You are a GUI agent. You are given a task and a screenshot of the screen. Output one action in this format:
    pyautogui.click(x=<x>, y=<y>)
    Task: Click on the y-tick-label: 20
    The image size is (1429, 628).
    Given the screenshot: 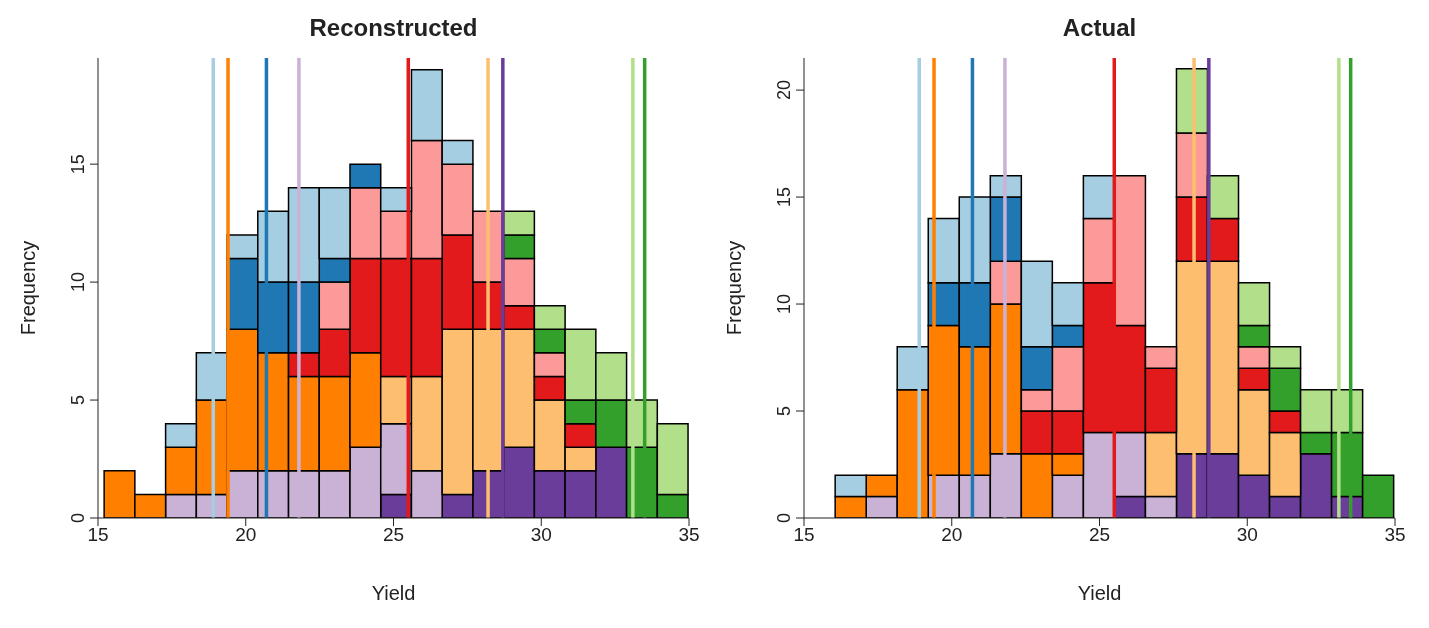 What is the action you would take?
    pyautogui.click(x=784, y=90)
    